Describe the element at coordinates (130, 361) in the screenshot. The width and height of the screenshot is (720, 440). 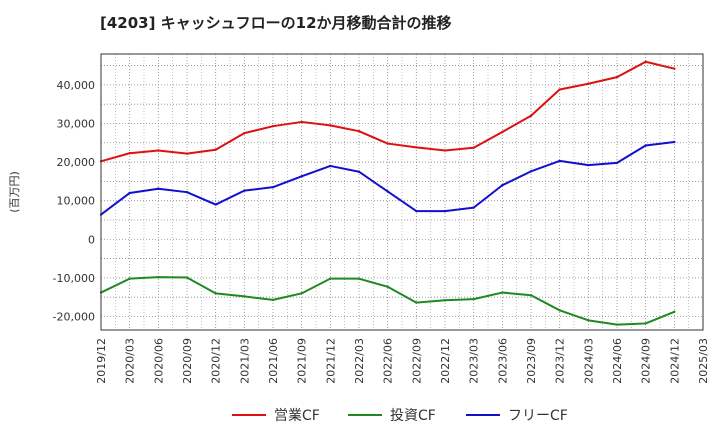
I see `x-tick-label: 2020/03` at that location.